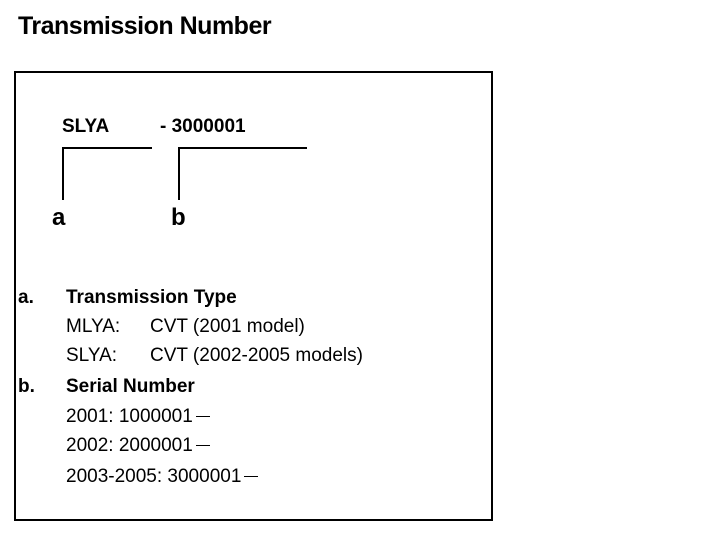 The width and height of the screenshot is (704, 540). What do you see at coordinates (154, 476) in the screenshot?
I see `item-text: 2003-2005: 3000001` at bounding box center [154, 476].